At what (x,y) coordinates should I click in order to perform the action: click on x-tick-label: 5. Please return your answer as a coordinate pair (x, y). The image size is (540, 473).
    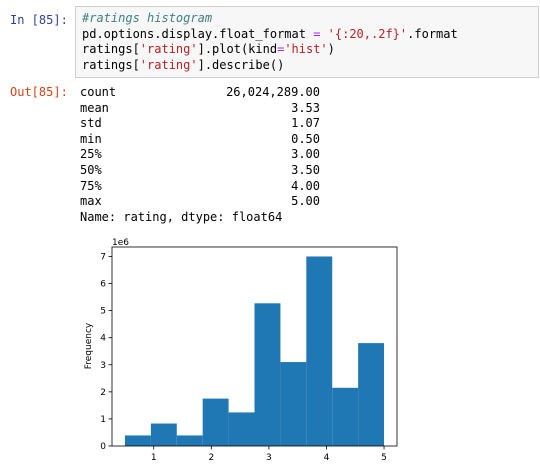
    Looking at the image, I should click on (384, 458).